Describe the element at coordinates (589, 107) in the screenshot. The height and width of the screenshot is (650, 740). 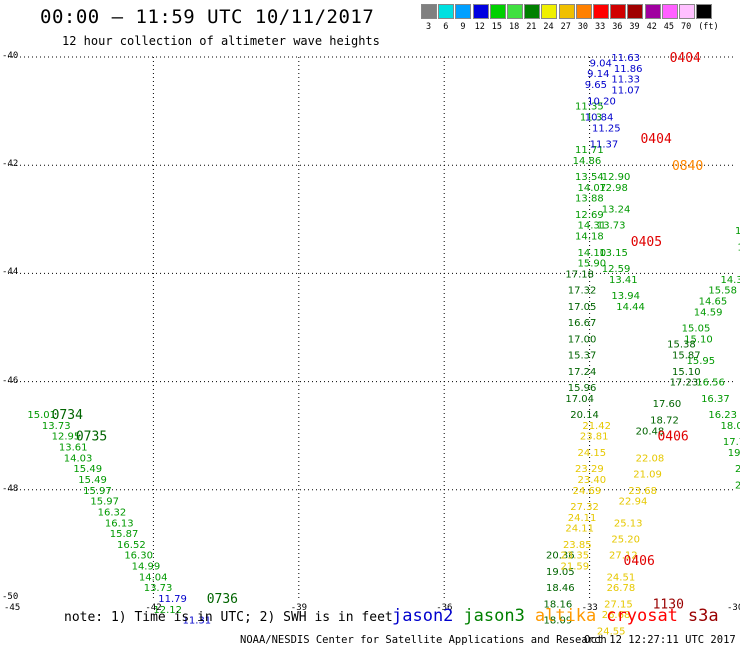
I see `swh-value-label: 11.35` at that location.